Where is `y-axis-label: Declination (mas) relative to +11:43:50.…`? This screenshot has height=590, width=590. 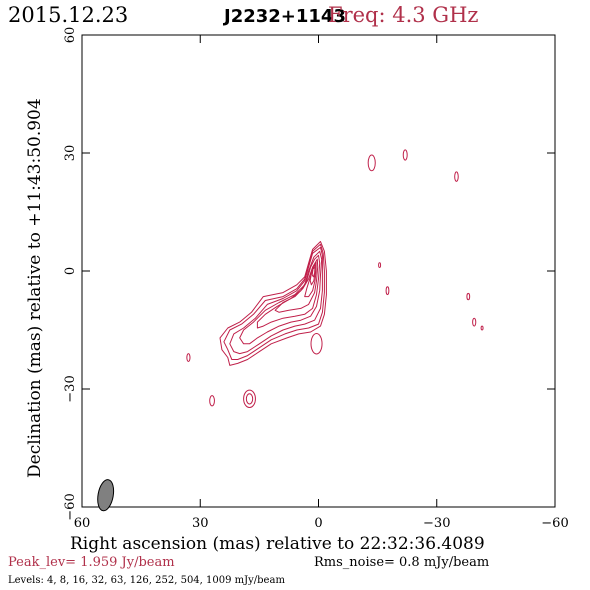
y-axis-label: Declination (mas) relative to +11:43:50.… is located at coordinates (35, 288).